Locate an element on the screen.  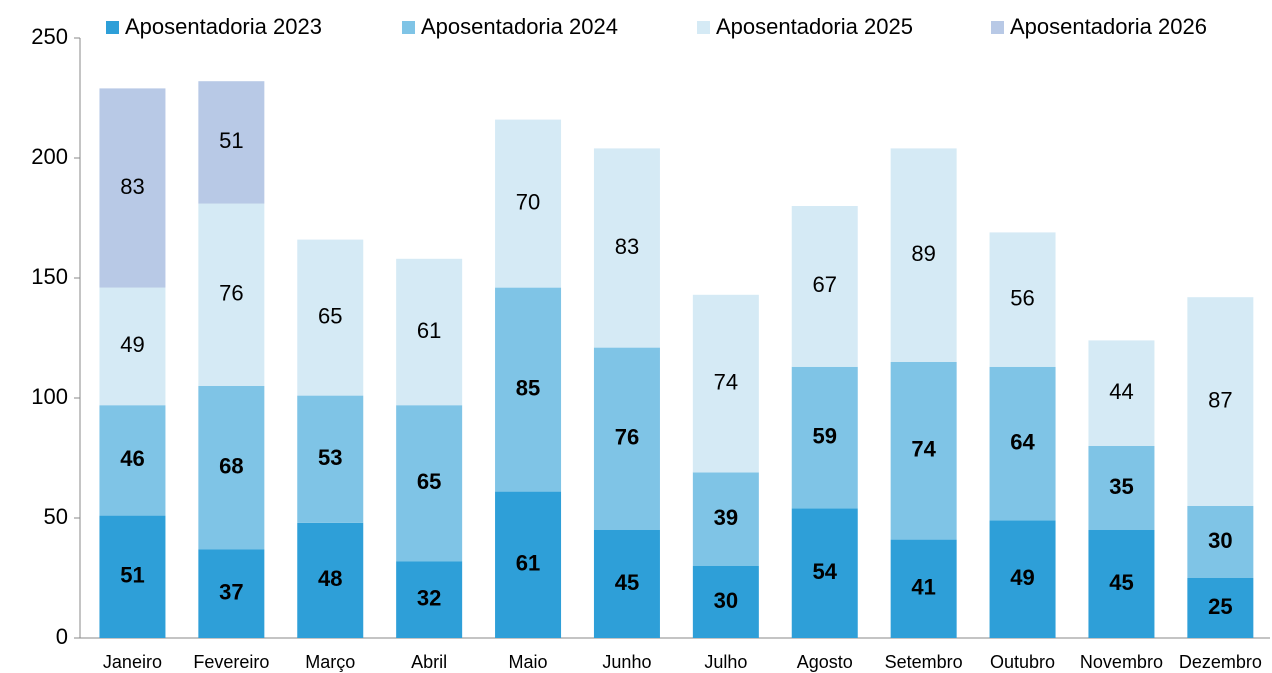
data-label: 25 is located at coordinates (1220, 606).